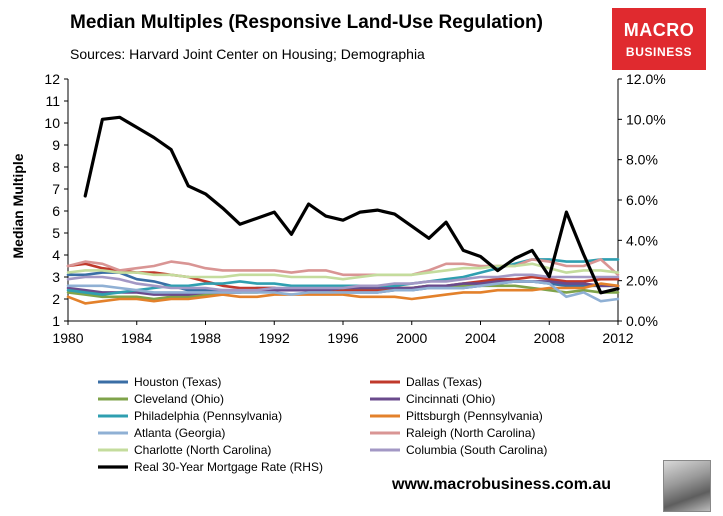  Describe the element at coordinates (617, 338) in the screenshot. I see `x-tick-label: 2012` at that location.